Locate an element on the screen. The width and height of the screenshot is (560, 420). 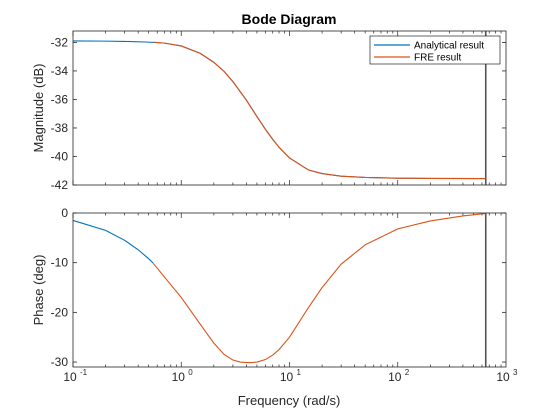
magnitude-ytick-label: -40 is located at coordinates (60, 156).